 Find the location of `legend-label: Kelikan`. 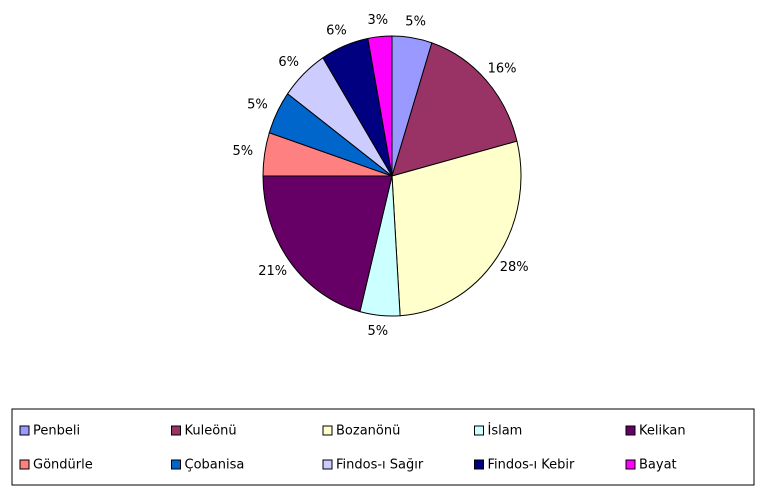

legend-label: Kelikan is located at coordinates (662, 431).